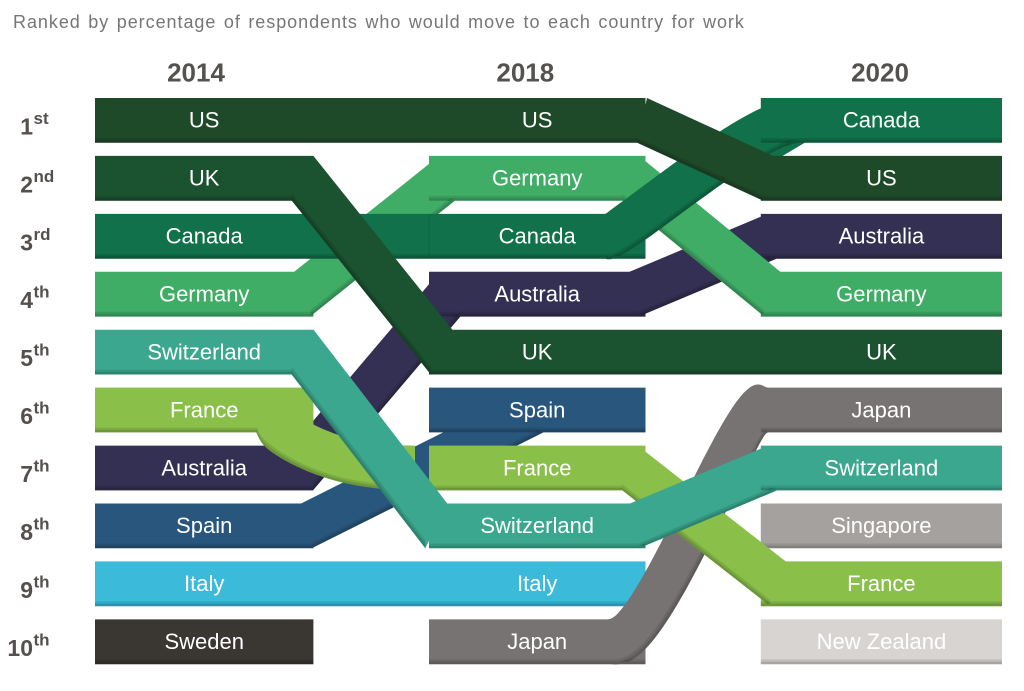  I want to click on svg-text: 6, so click(26, 416).